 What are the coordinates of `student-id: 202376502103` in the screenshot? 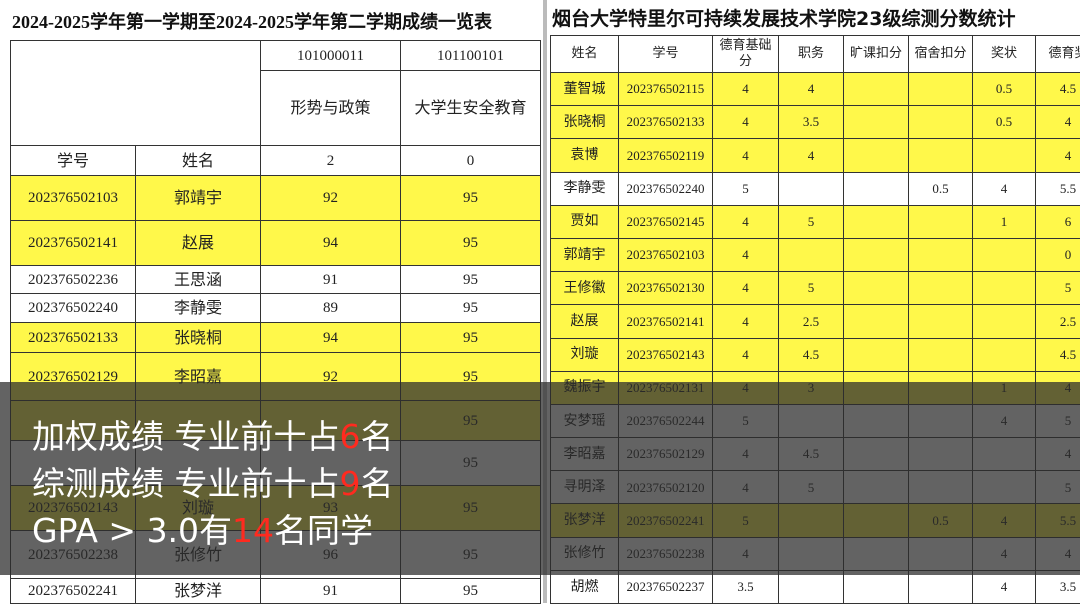 It's located at (73, 198).